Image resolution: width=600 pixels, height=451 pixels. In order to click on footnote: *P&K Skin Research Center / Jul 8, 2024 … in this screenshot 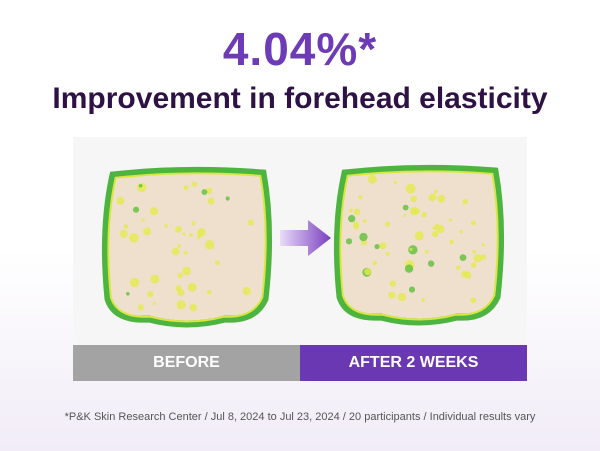, I will do `click(300, 417)`.